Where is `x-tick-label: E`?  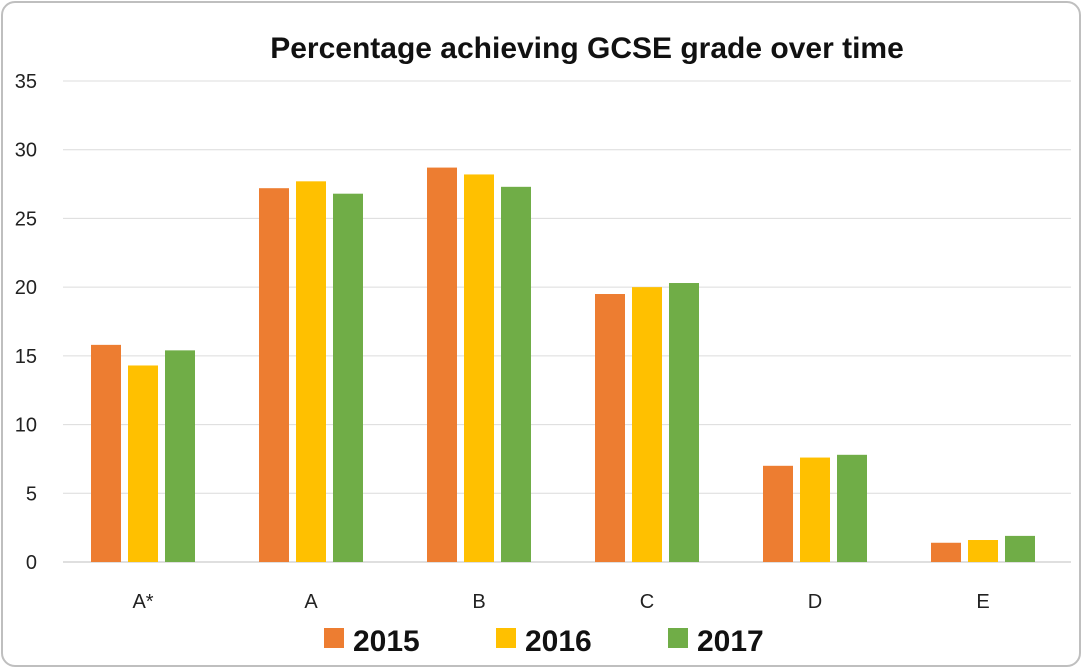 x-tick-label: E is located at coordinates (982, 602).